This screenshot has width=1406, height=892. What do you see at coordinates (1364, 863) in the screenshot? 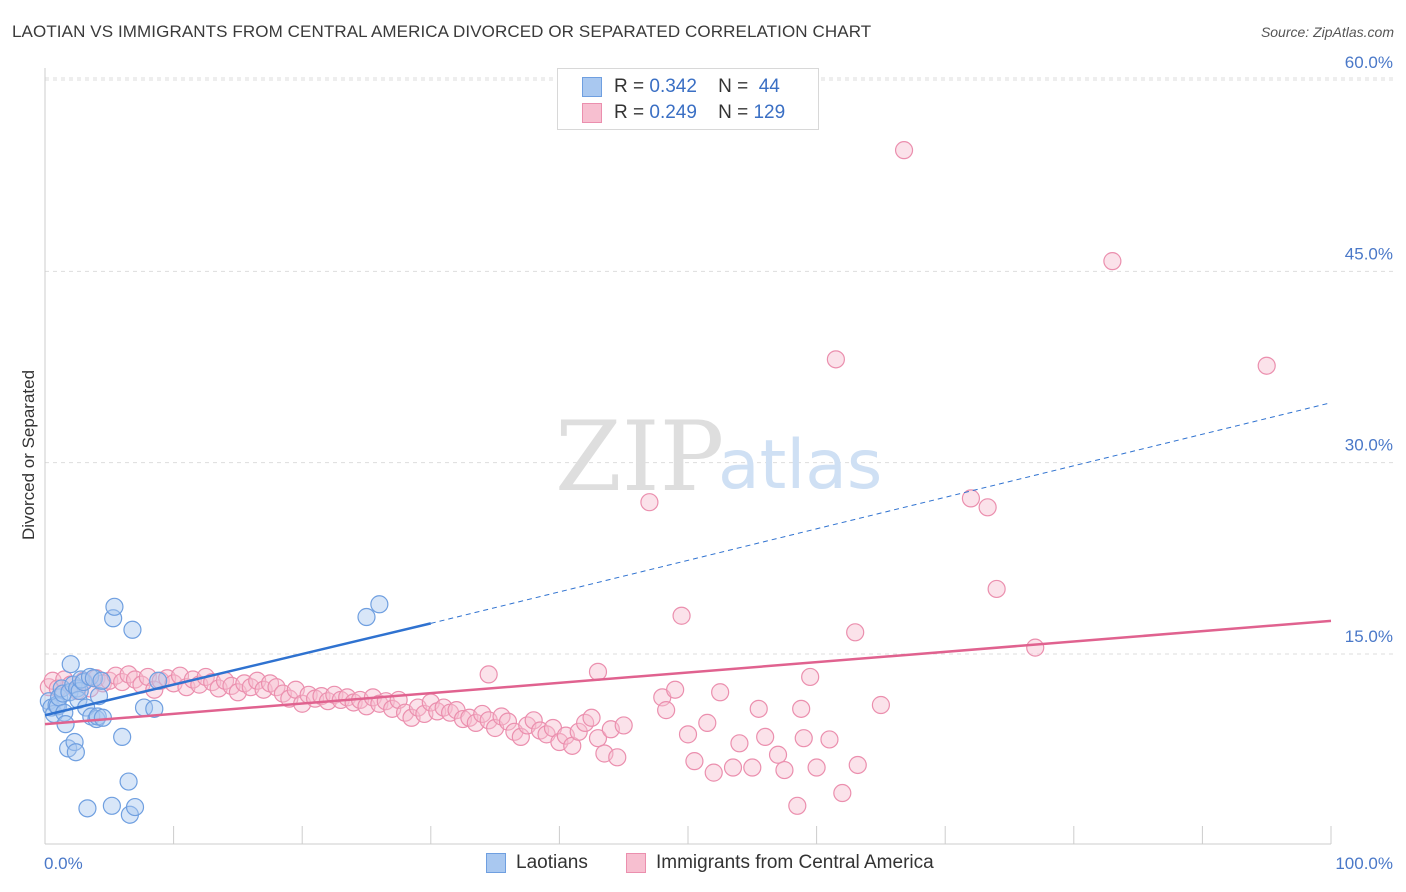
I see `x-tick-label: 100.0%` at bounding box center [1364, 863].